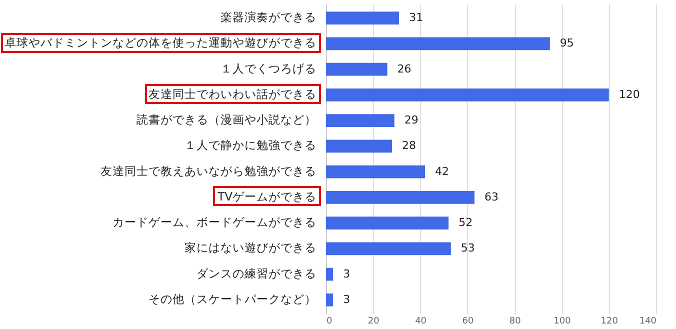 The width and height of the screenshot is (676, 329). Describe the element at coordinates (268, 68) in the screenshot. I see `y-tick-label: １人でくつろげる` at that location.